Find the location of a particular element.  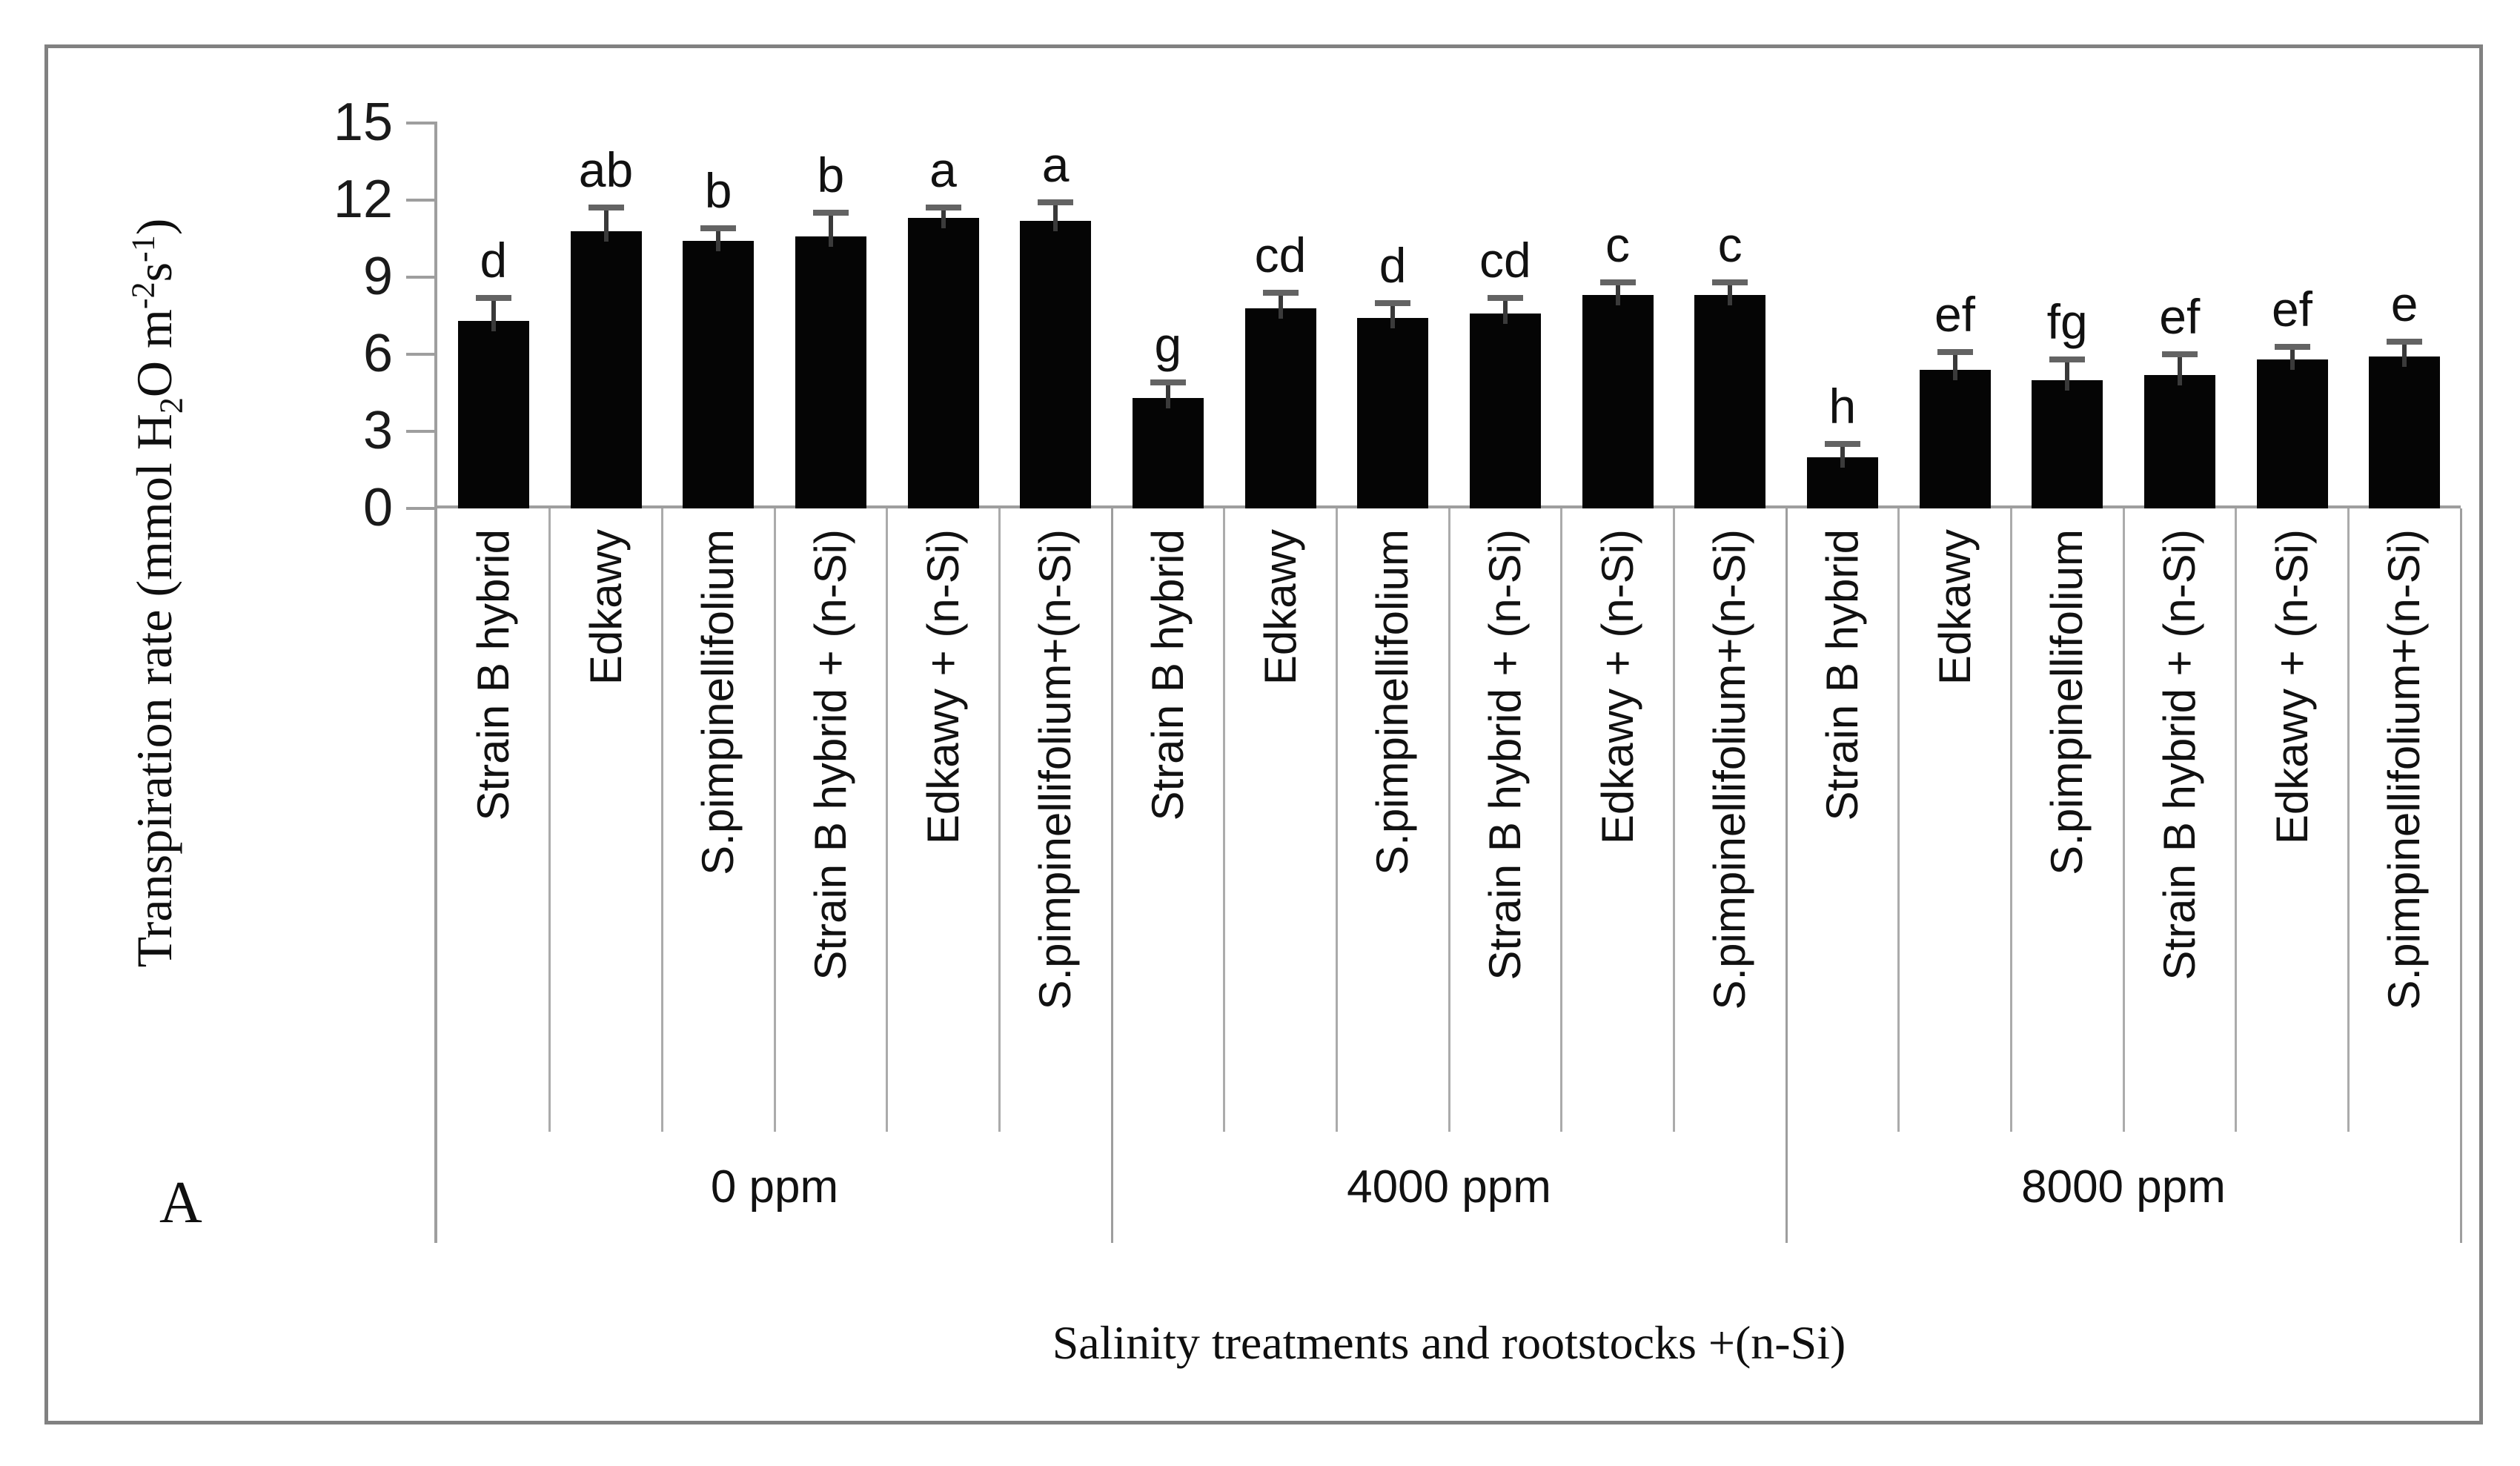

y-axis-title-superscript: -1 is located at coordinates (143, 249).